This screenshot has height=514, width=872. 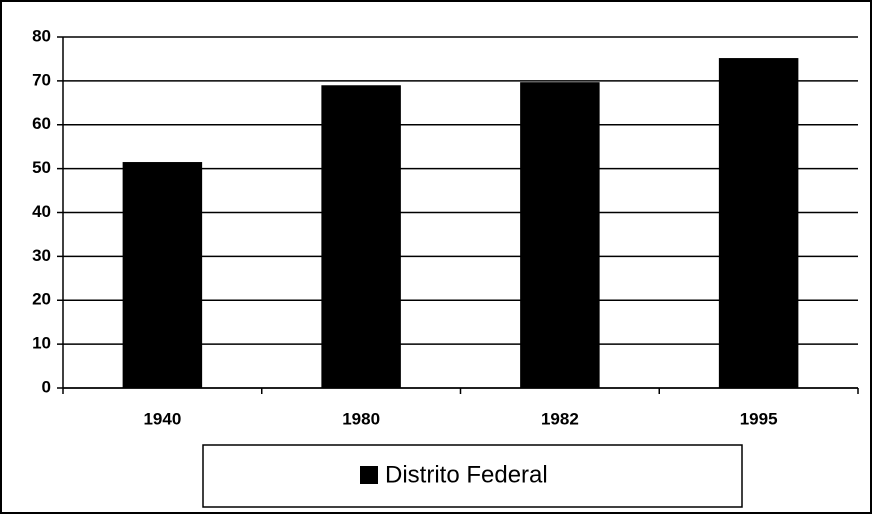 I want to click on x-tick-label: 1980, so click(x=361, y=418).